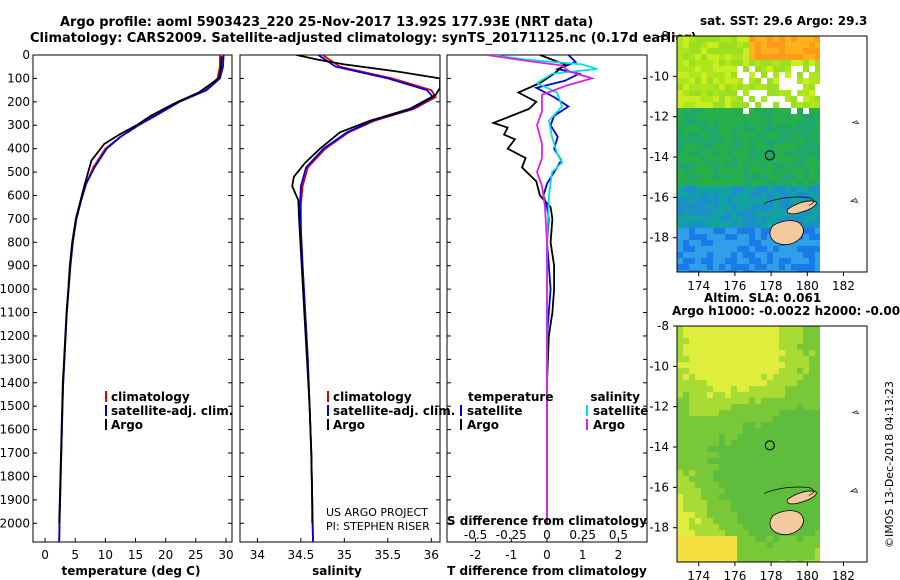 This screenshot has height=580, width=900. I want to click on ytick-label: 1000, so click(15, 289).